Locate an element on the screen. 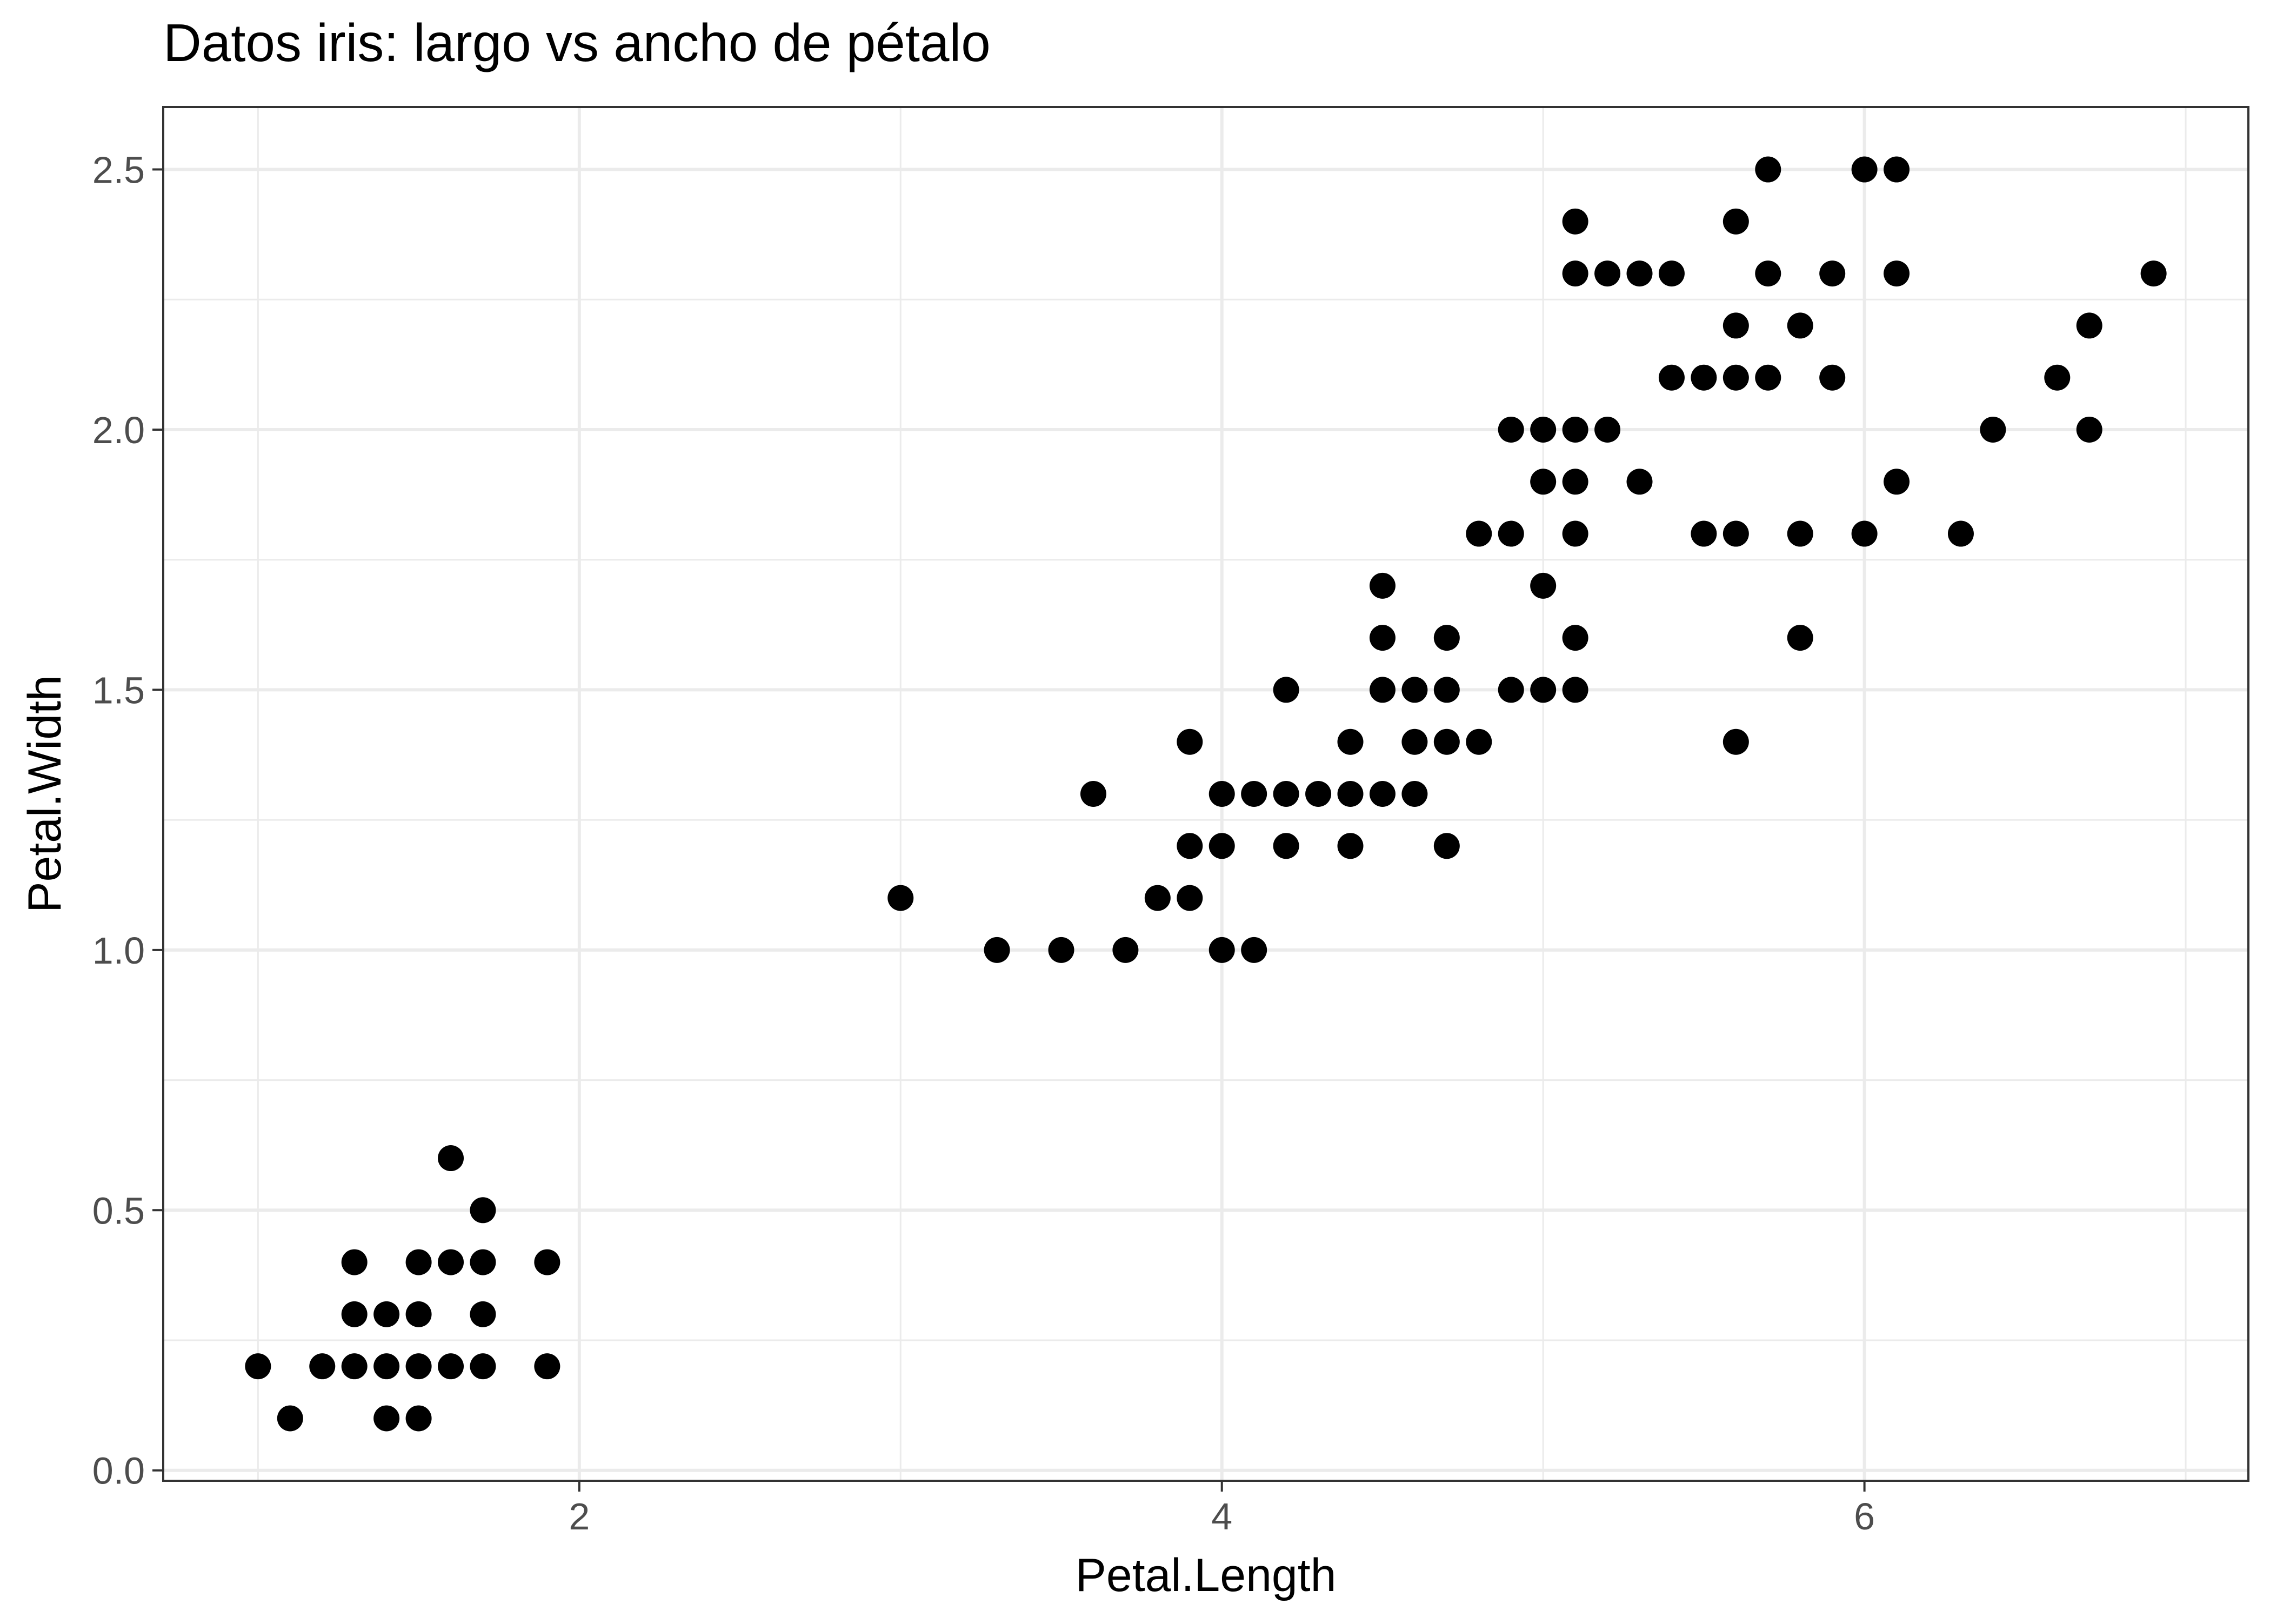 The image size is (2270, 1624). y-tick-label: 0.5 is located at coordinates (118, 1211).